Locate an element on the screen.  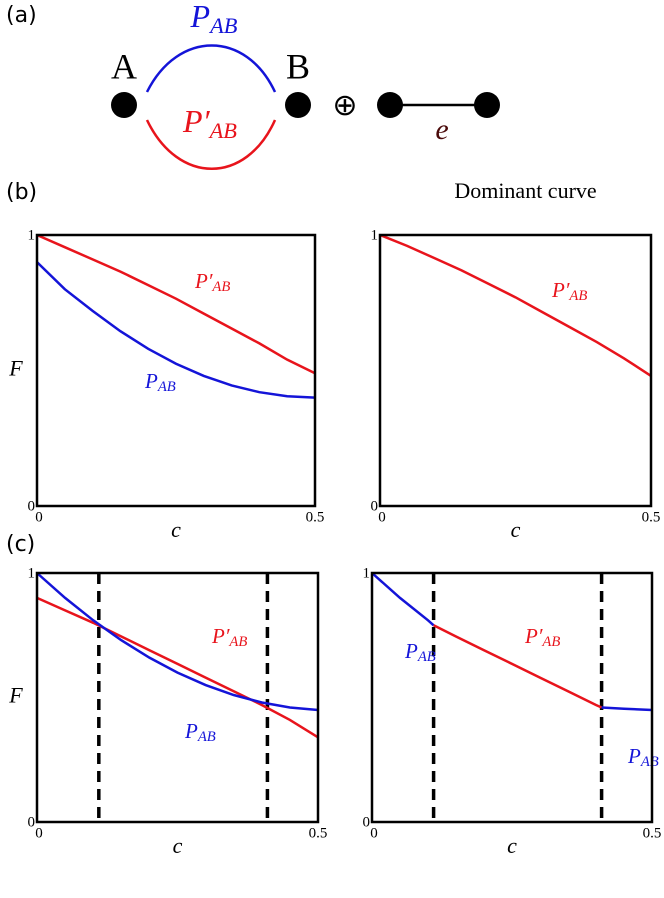
edge-label: e is located at coordinates (441, 129).